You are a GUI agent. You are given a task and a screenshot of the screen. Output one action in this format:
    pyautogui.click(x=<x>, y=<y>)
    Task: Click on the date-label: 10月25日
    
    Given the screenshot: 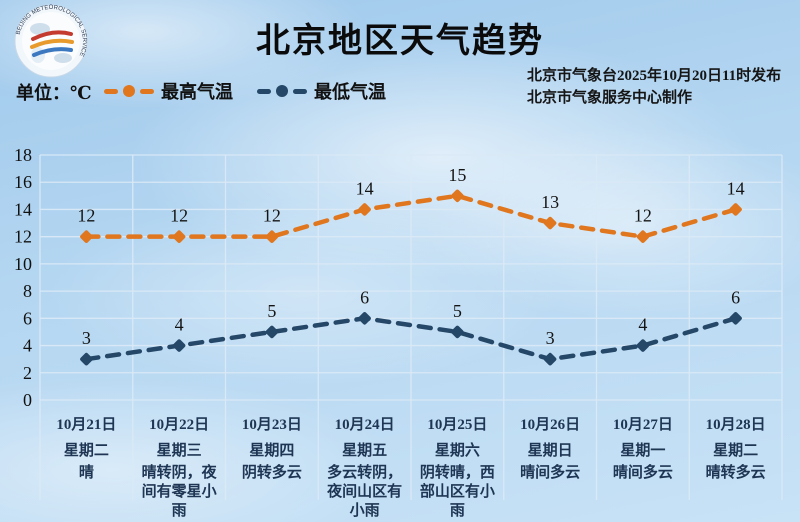 What is the action you would take?
    pyautogui.click(x=457, y=425)
    